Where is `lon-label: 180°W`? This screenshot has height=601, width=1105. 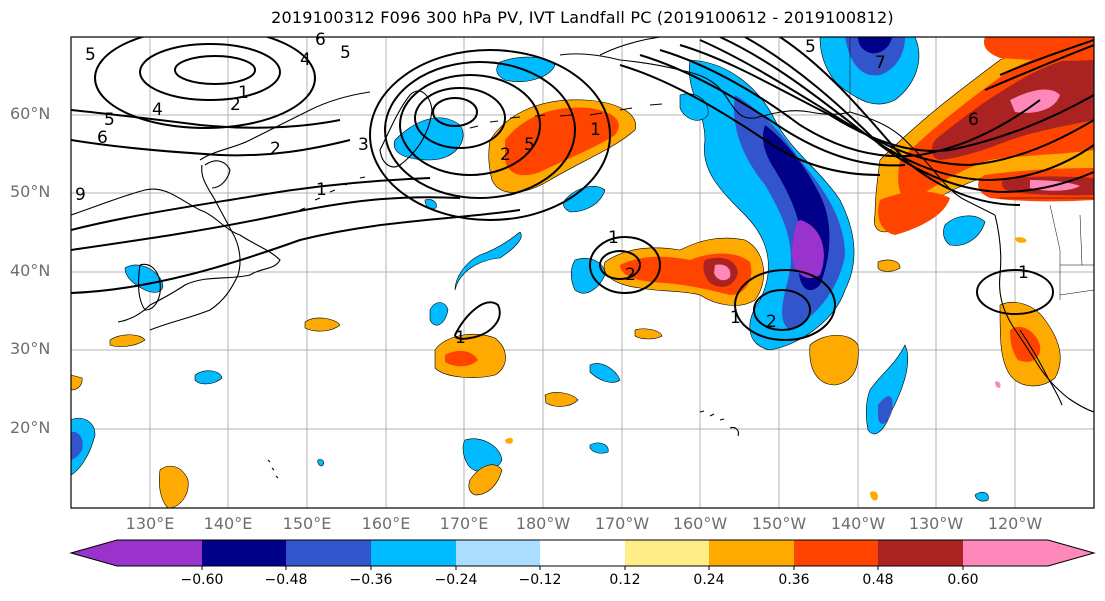 lon-label: 180°W is located at coordinates (543, 523).